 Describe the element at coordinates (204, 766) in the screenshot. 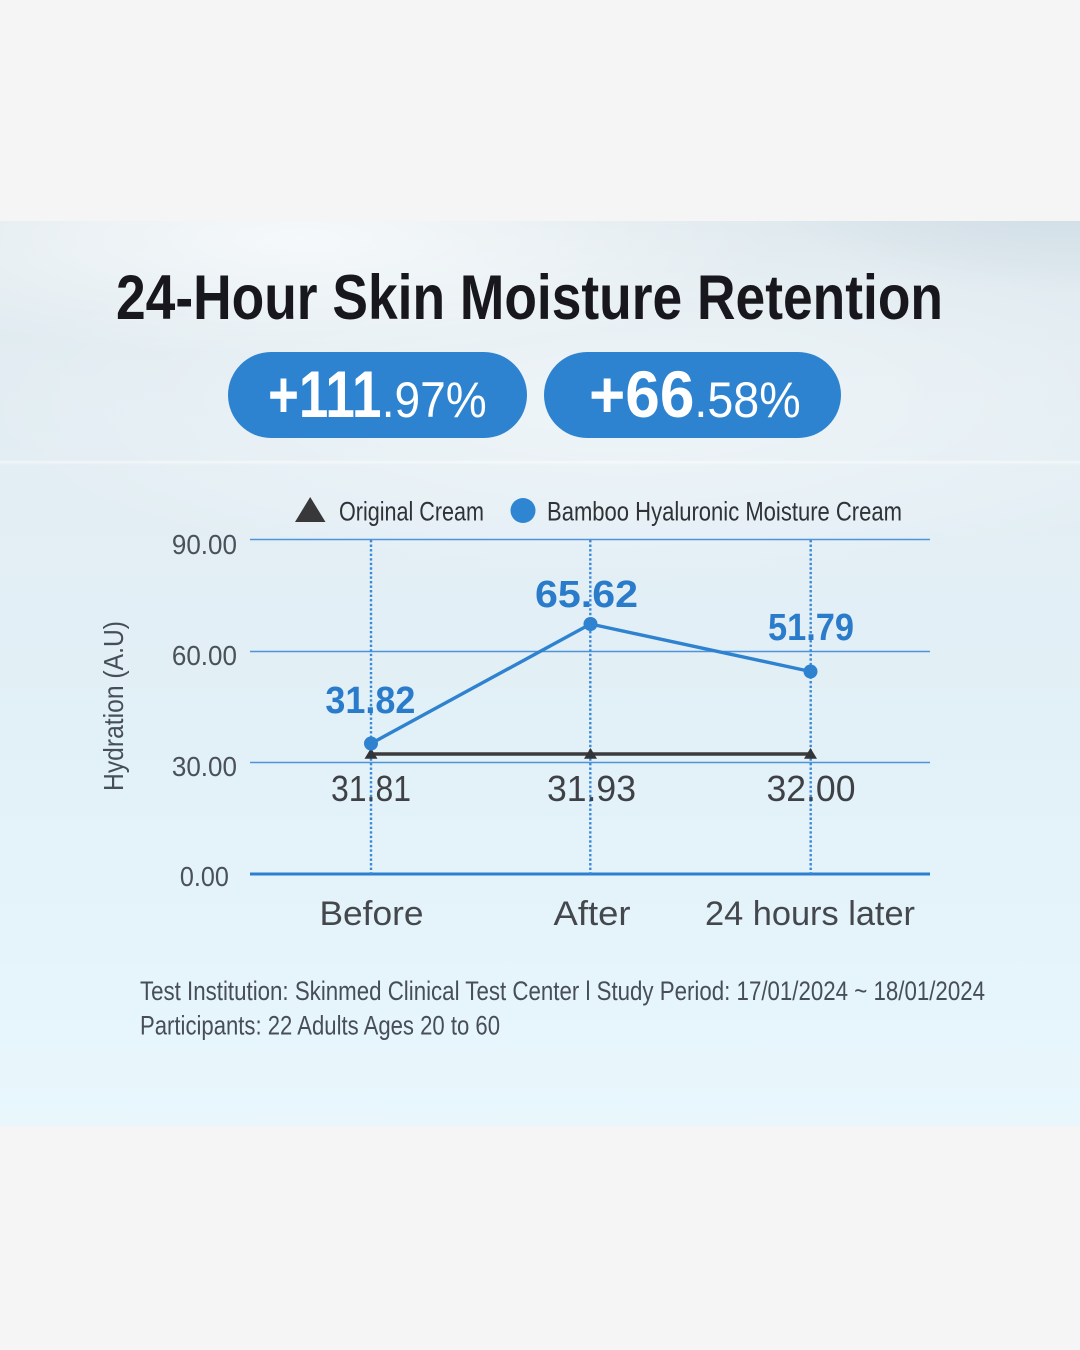

I see `svg-text: 30.00` at that location.